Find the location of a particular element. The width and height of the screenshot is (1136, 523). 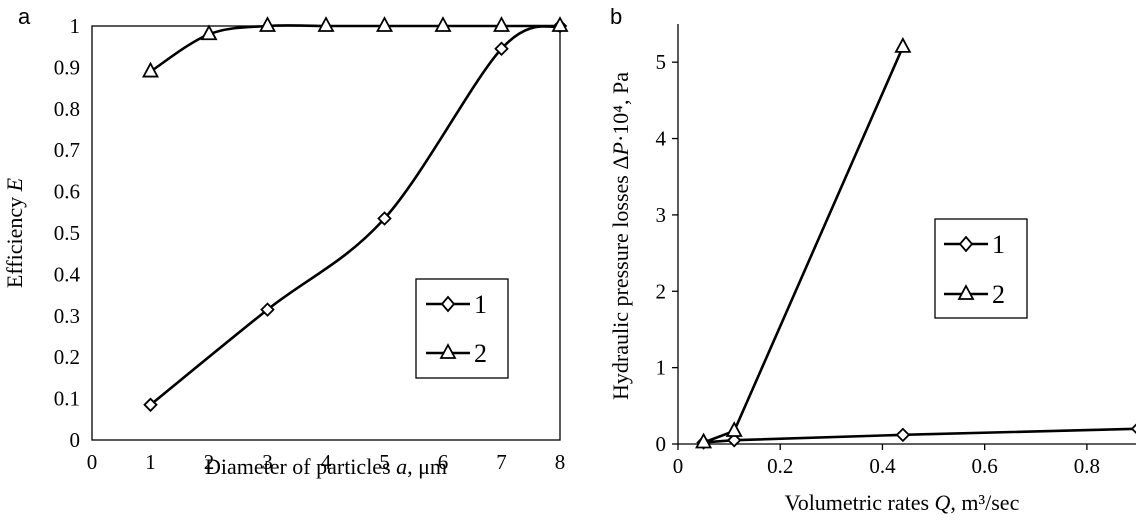

panel-a-y-tick-label: 0.2 is located at coordinates (67, 357).